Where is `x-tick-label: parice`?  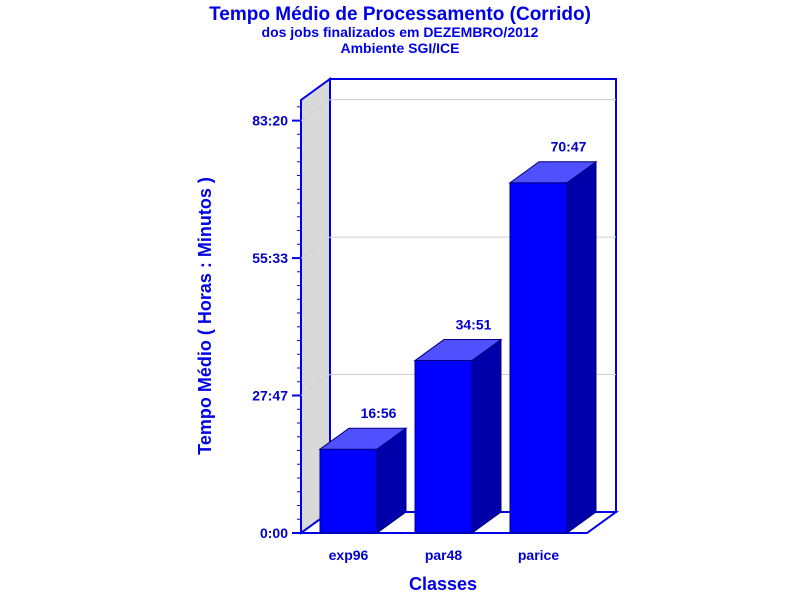 x-tick-label: parice is located at coordinates (538, 555).